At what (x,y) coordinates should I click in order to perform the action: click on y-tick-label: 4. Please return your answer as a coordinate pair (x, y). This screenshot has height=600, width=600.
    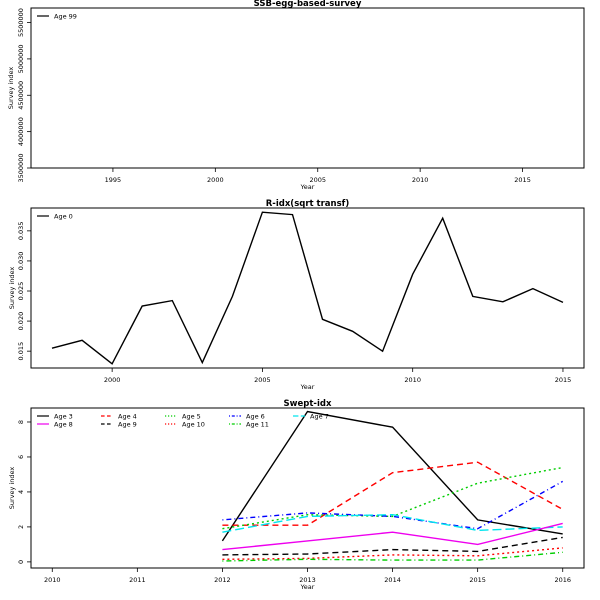
    Looking at the image, I should click on (21, 492).